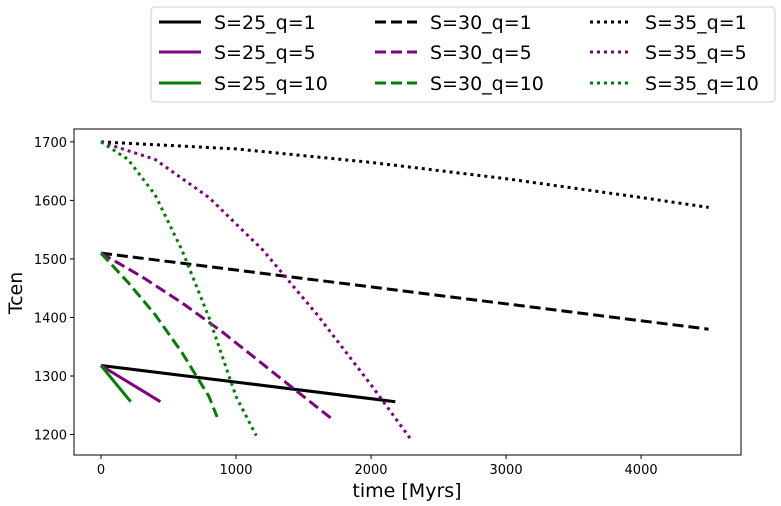 Image resolution: width=781 pixels, height=506 pixels. I want to click on x-tick-label: 0, so click(101, 470).